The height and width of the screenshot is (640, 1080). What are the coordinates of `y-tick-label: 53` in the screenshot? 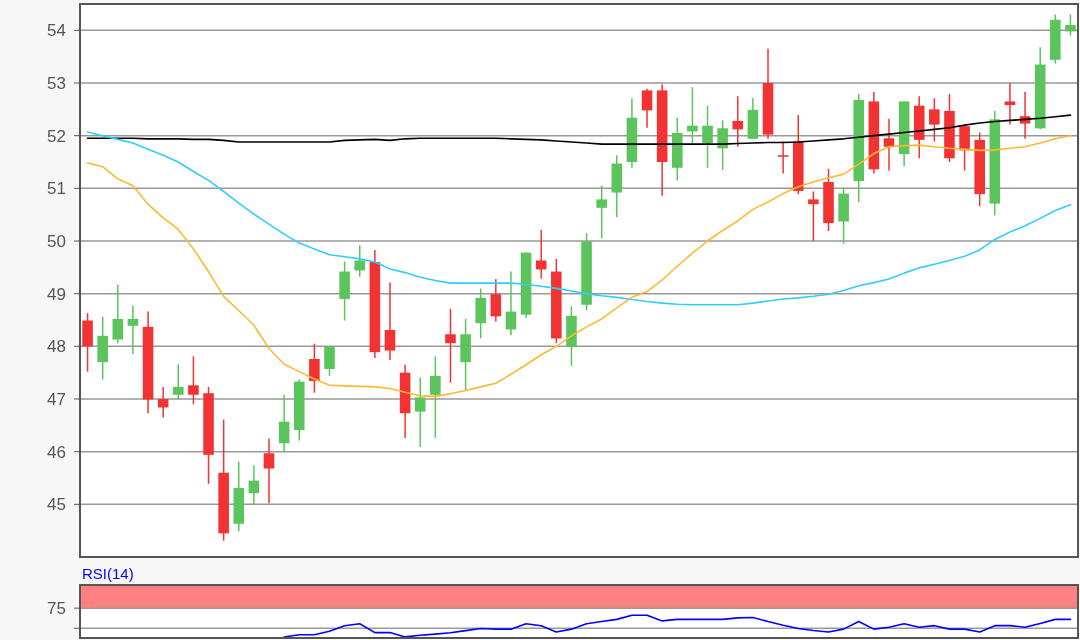 It's located at (56, 83).